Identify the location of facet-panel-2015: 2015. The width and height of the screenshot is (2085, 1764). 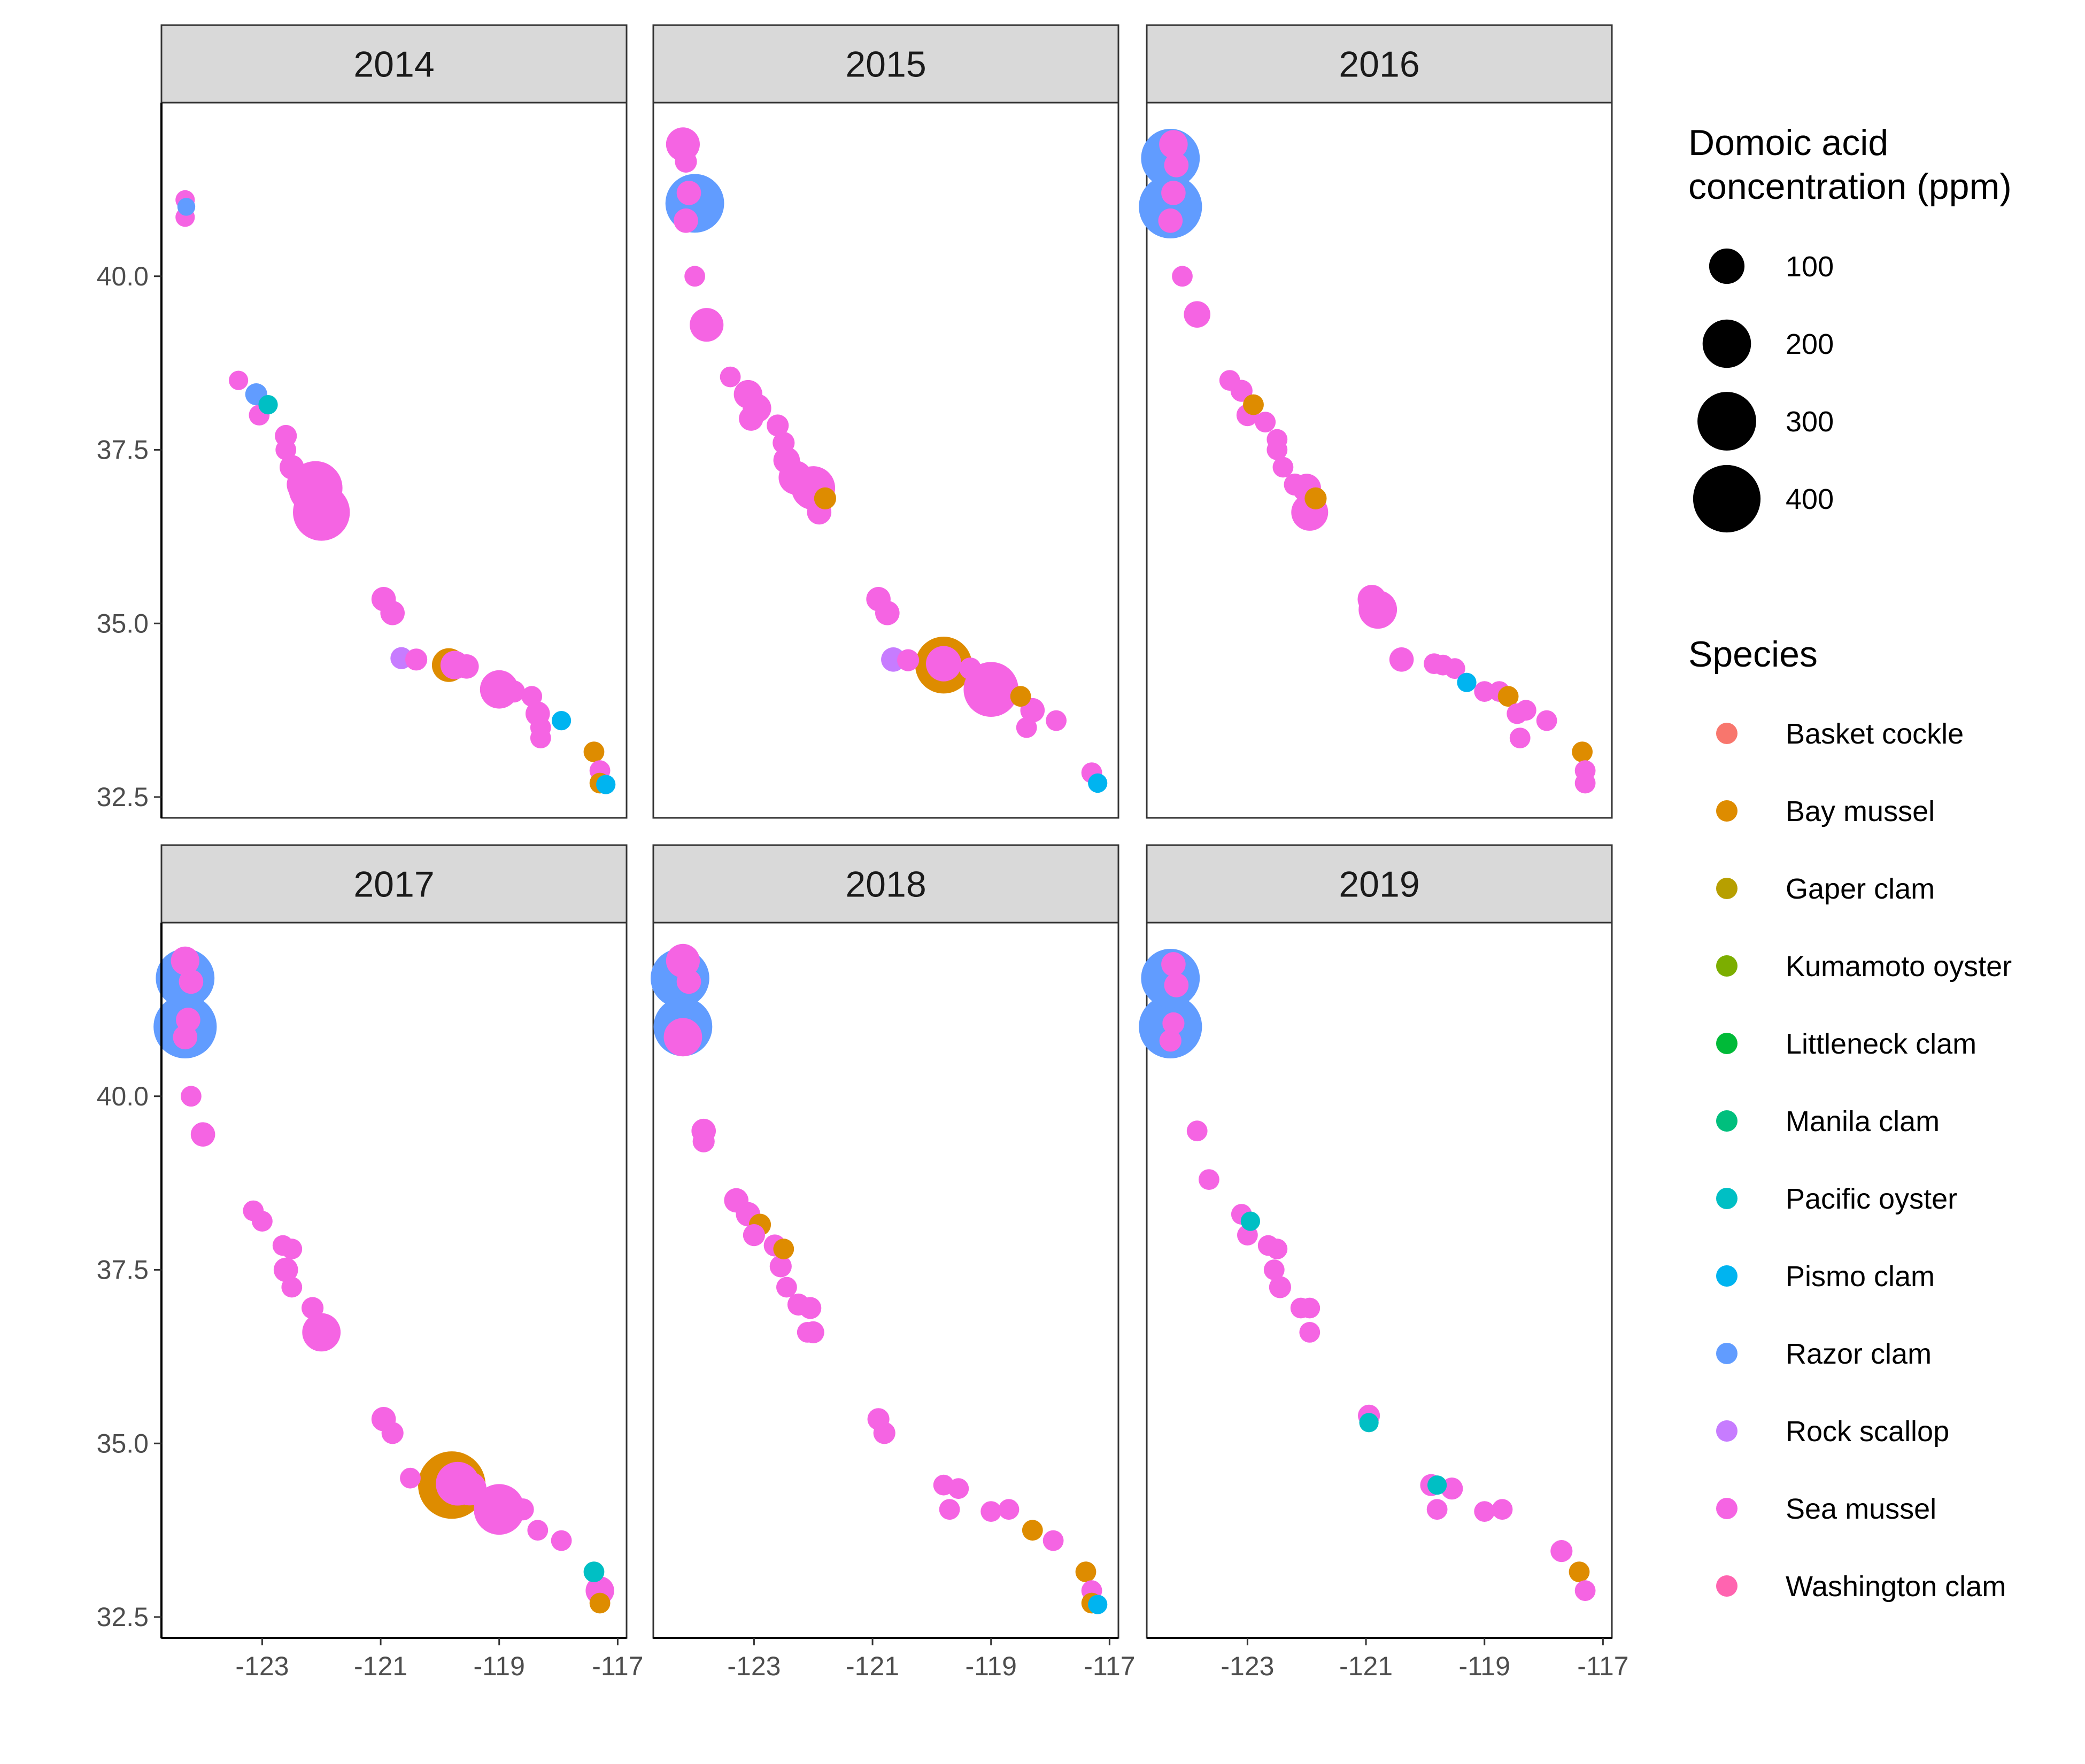
(885, 421).